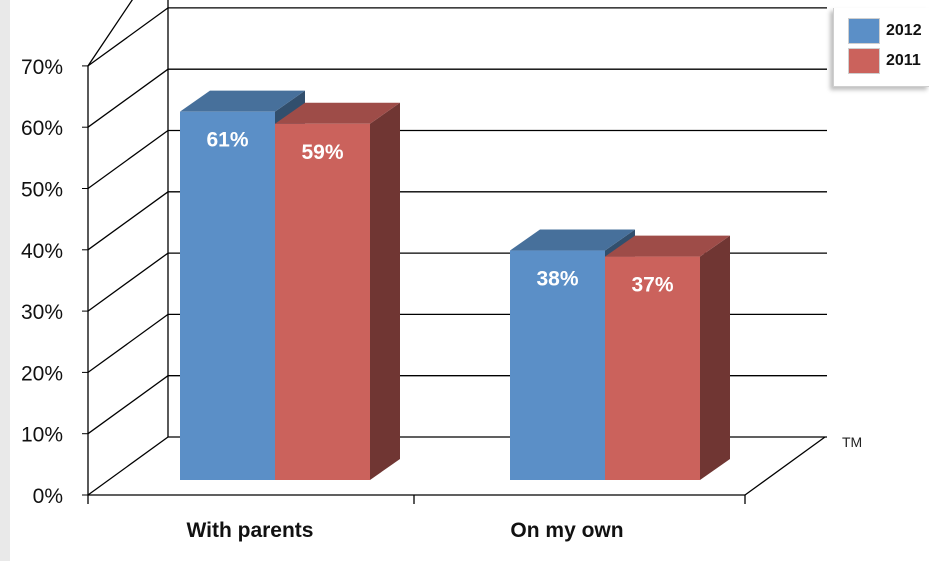 Image resolution: width=929 pixels, height=561 pixels. Describe the element at coordinates (48, 496) in the screenshot. I see `y-tick-label: 0%` at that location.